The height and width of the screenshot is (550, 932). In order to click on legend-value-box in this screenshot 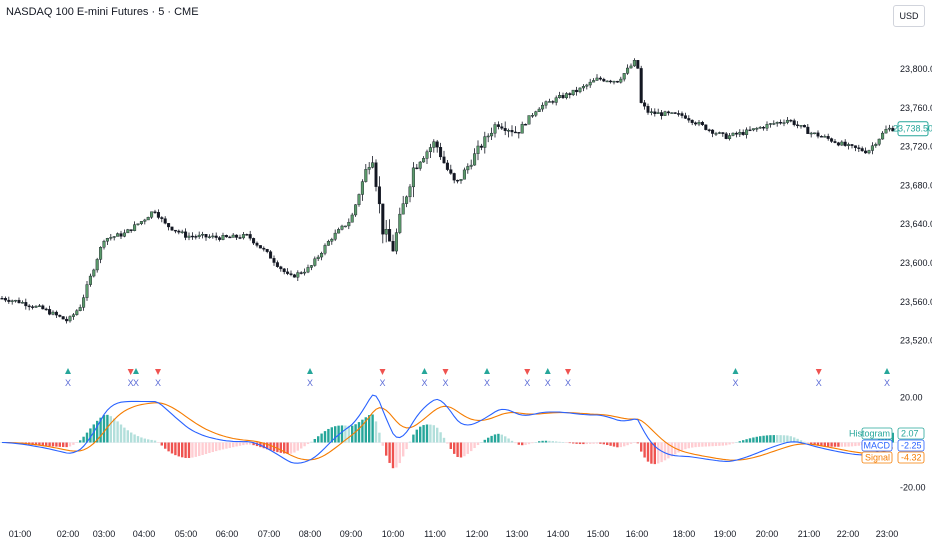, I will do `click(911, 445)`.